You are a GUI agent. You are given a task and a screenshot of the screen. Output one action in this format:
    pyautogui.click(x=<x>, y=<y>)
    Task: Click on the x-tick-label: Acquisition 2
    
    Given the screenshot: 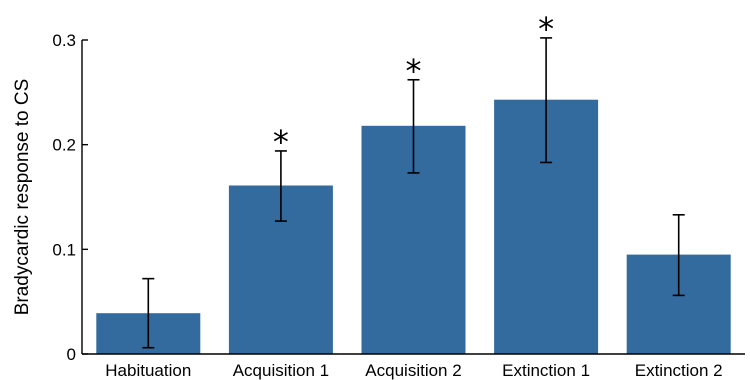 What is the action you would take?
    pyautogui.click(x=413, y=370)
    